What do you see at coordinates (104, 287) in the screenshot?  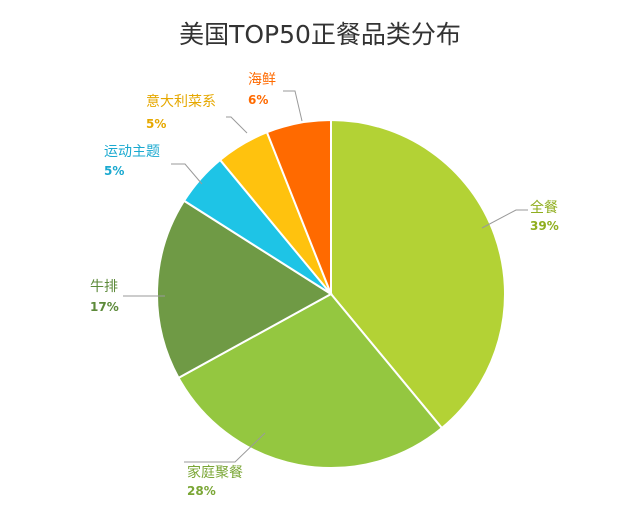 I see `slice-label-2: 牛排` at bounding box center [104, 287].